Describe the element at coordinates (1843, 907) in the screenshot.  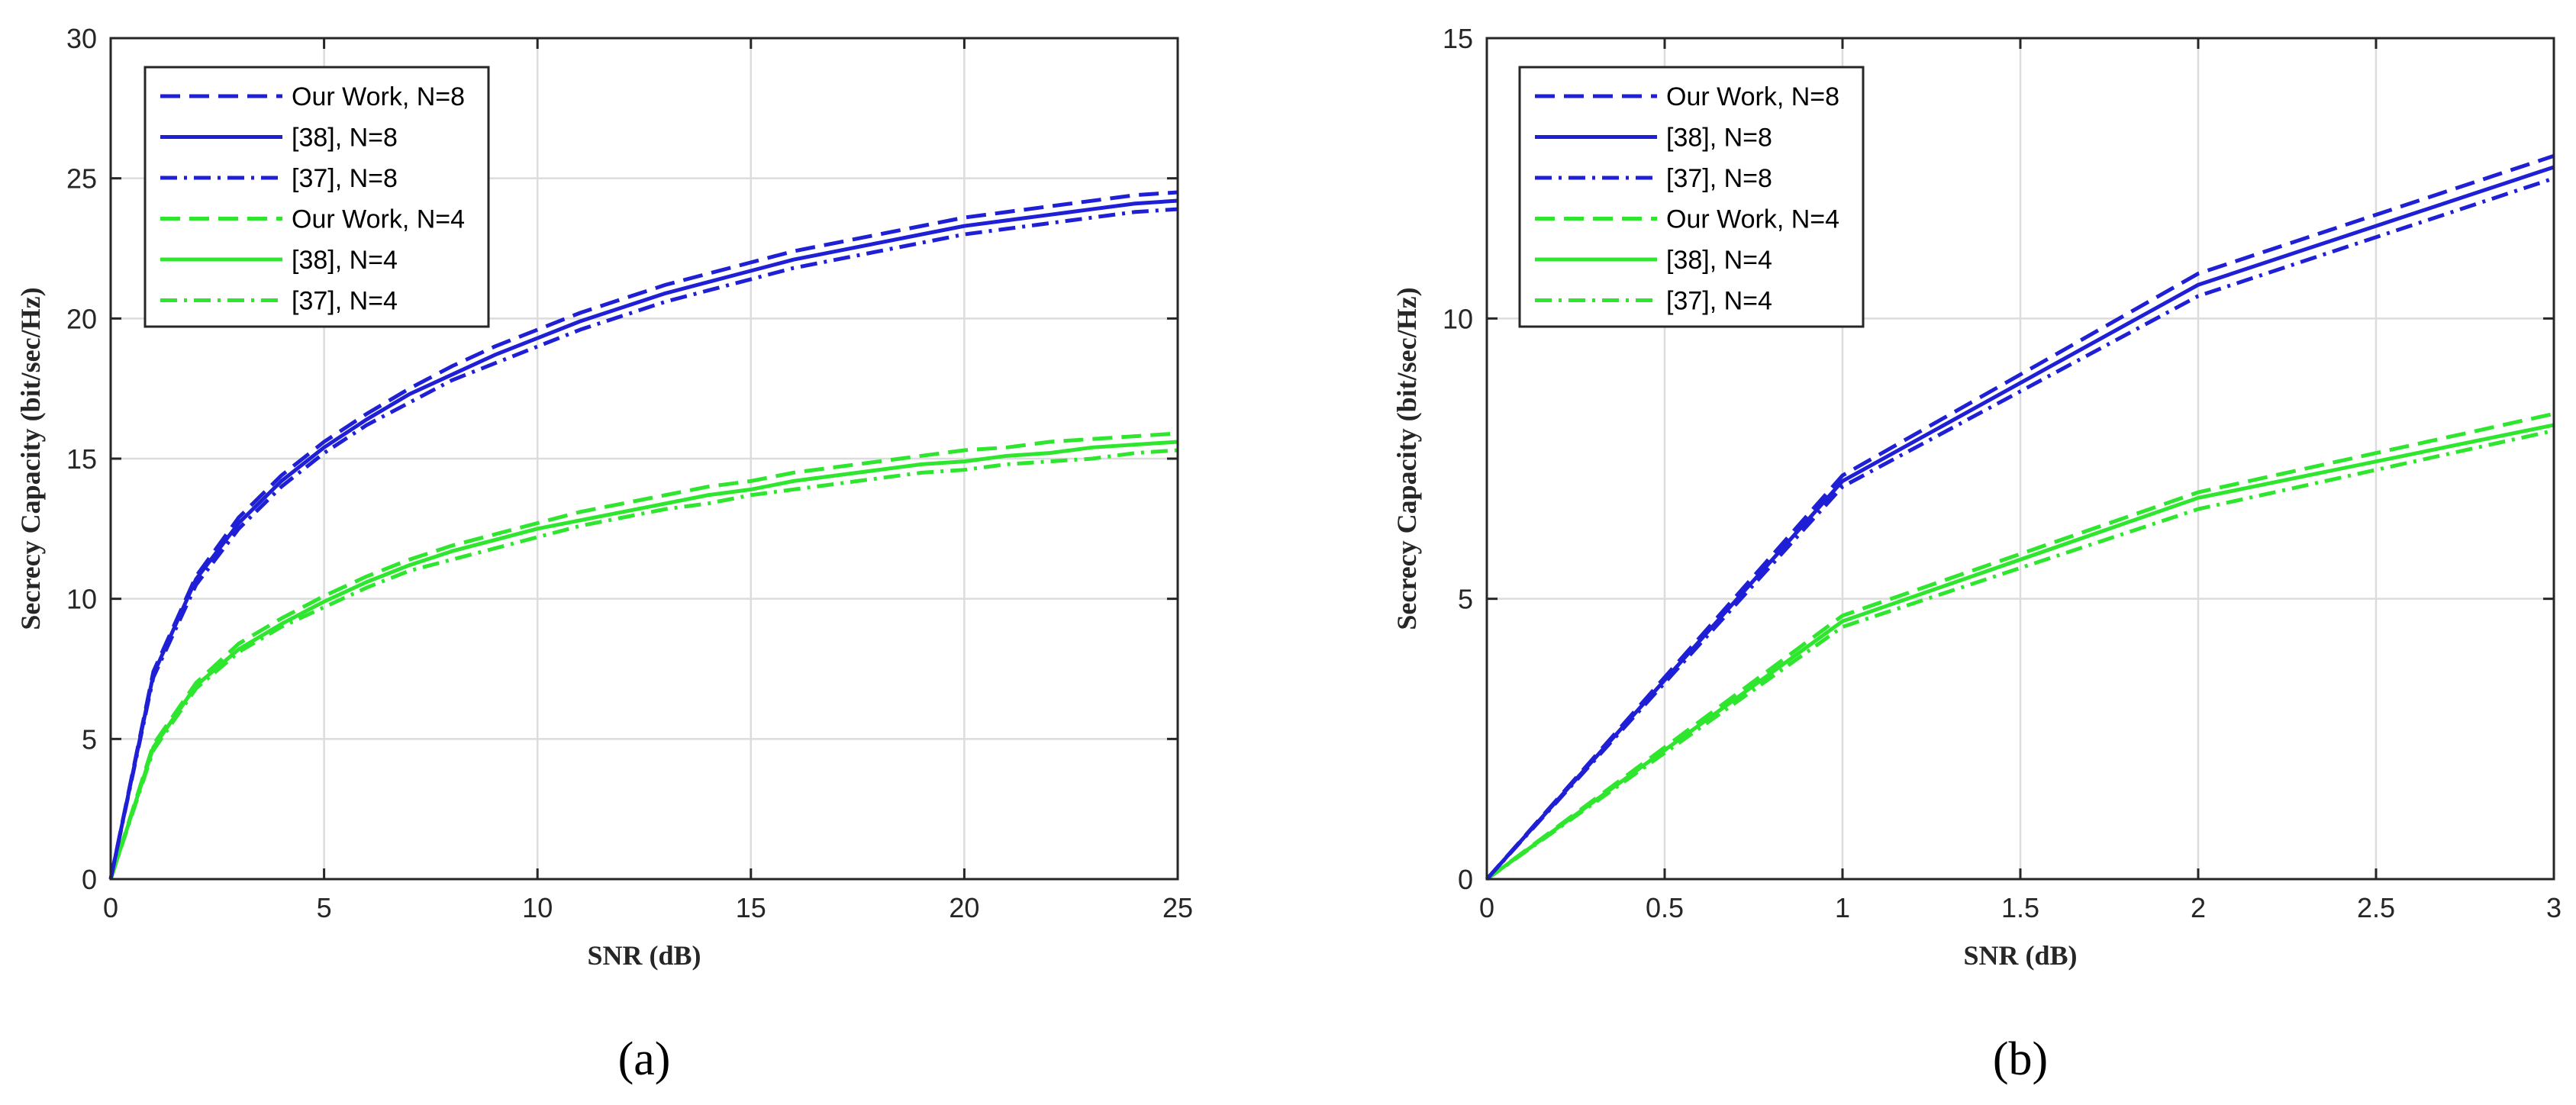
I see `x-tick-label: 1` at that location.